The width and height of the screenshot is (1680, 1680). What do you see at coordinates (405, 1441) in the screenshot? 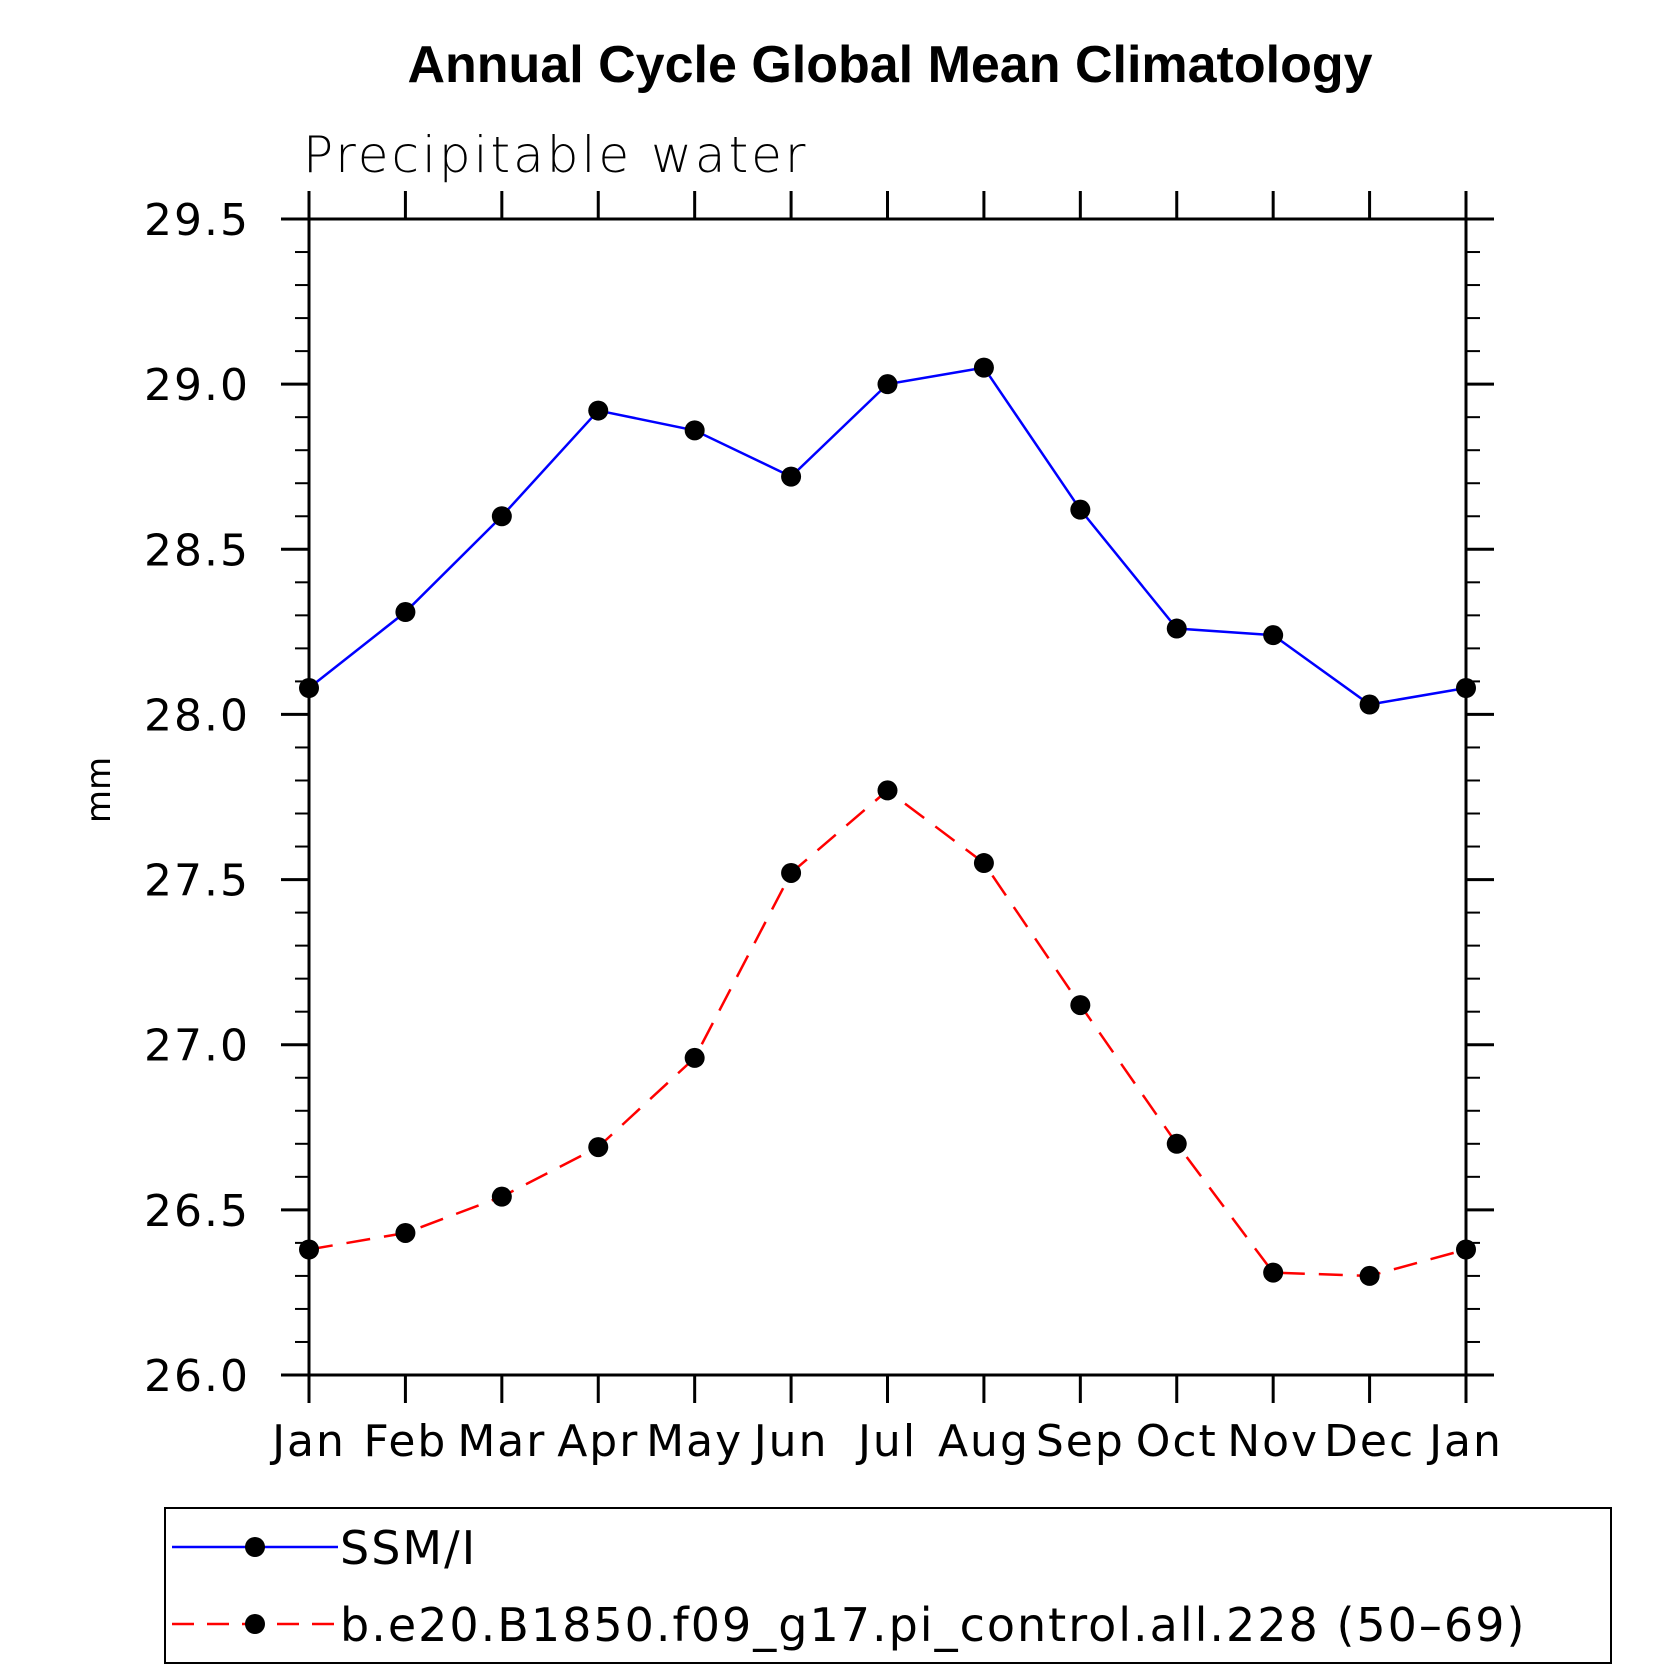
I see `x-tick-label: Feb` at bounding box center [405, 1441].